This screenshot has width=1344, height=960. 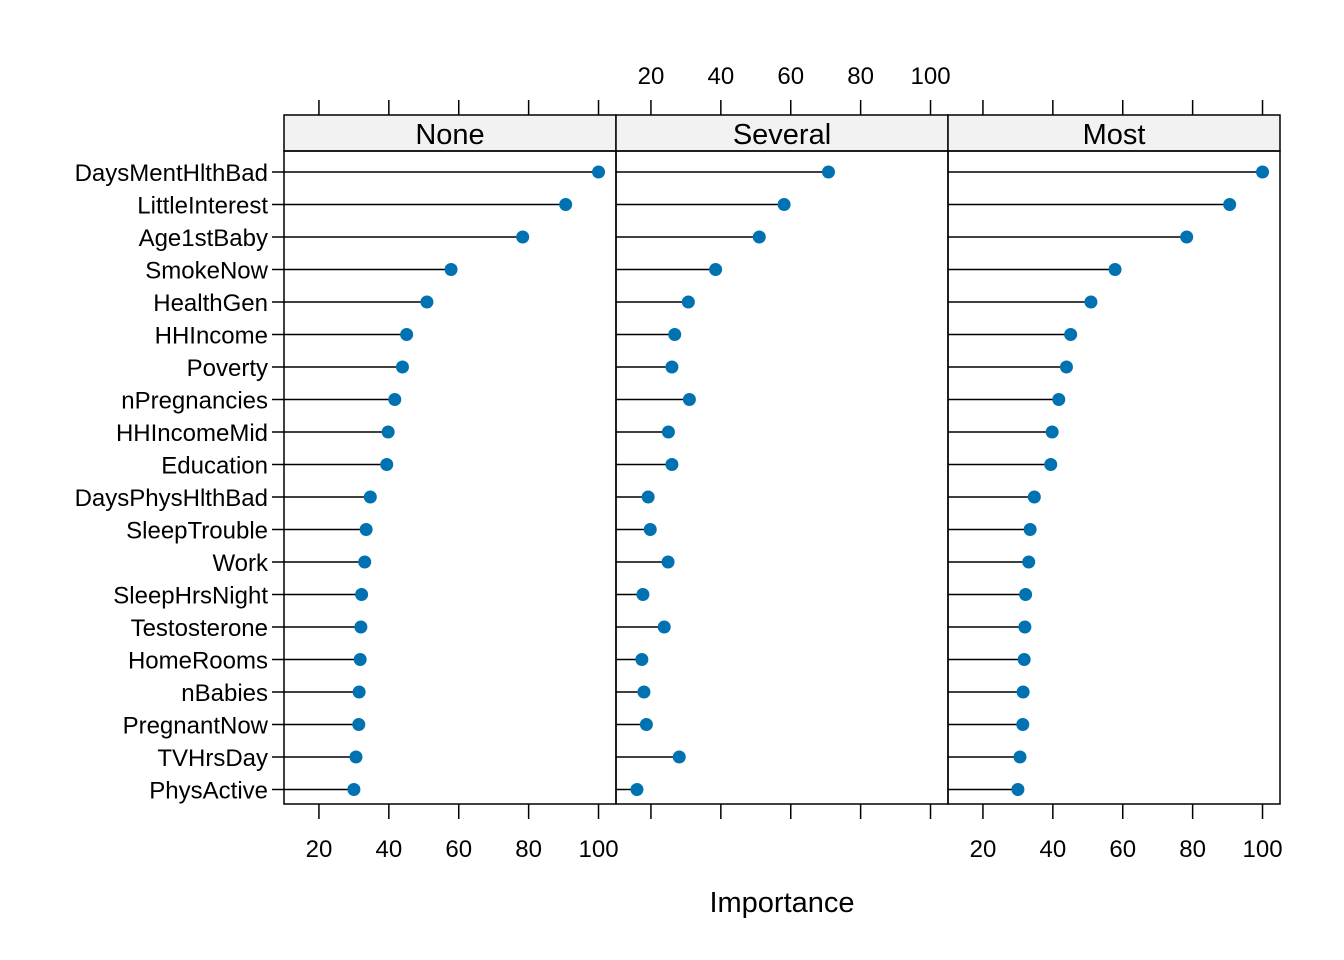 I want to click on variable-label: SleepTrouble, so click(x=197, y=531).